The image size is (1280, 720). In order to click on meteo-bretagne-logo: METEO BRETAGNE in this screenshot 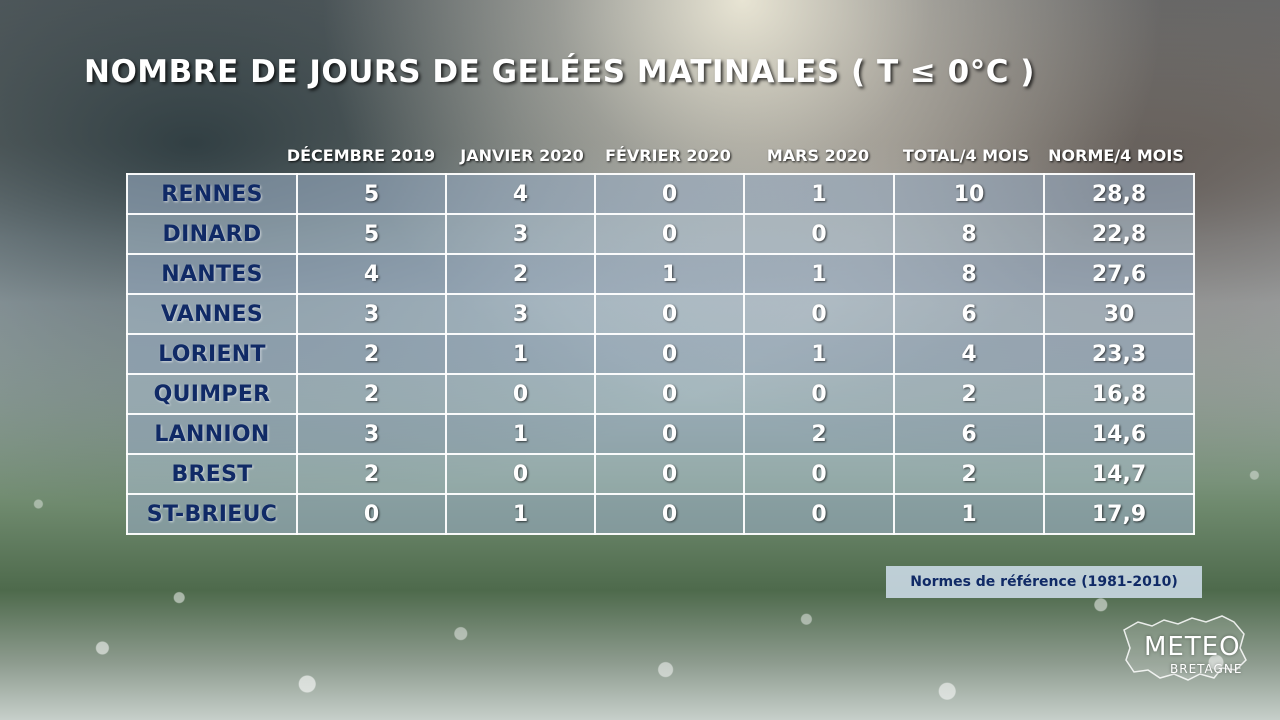, I will do `click(1188, 648)`.